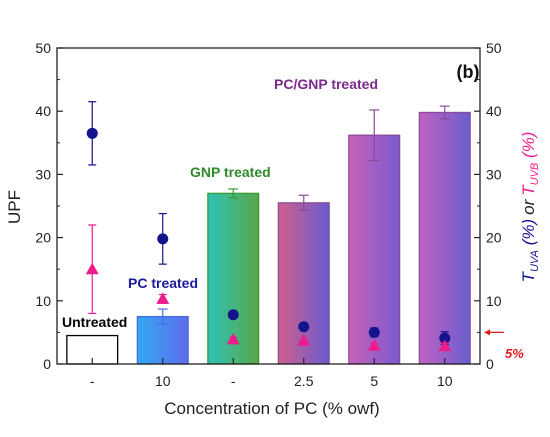 The width and height of the screenshot is (550, 437). What do you see at coordinates (528, 234) in the screenshot?
I see `t-uva-unit: (%)` at bounding box center [528, 234].